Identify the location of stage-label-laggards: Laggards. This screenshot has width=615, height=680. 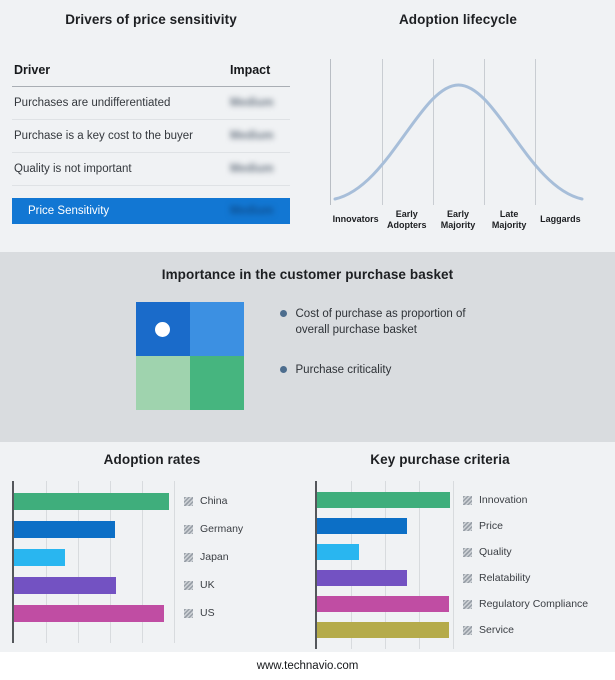
(560, 219).